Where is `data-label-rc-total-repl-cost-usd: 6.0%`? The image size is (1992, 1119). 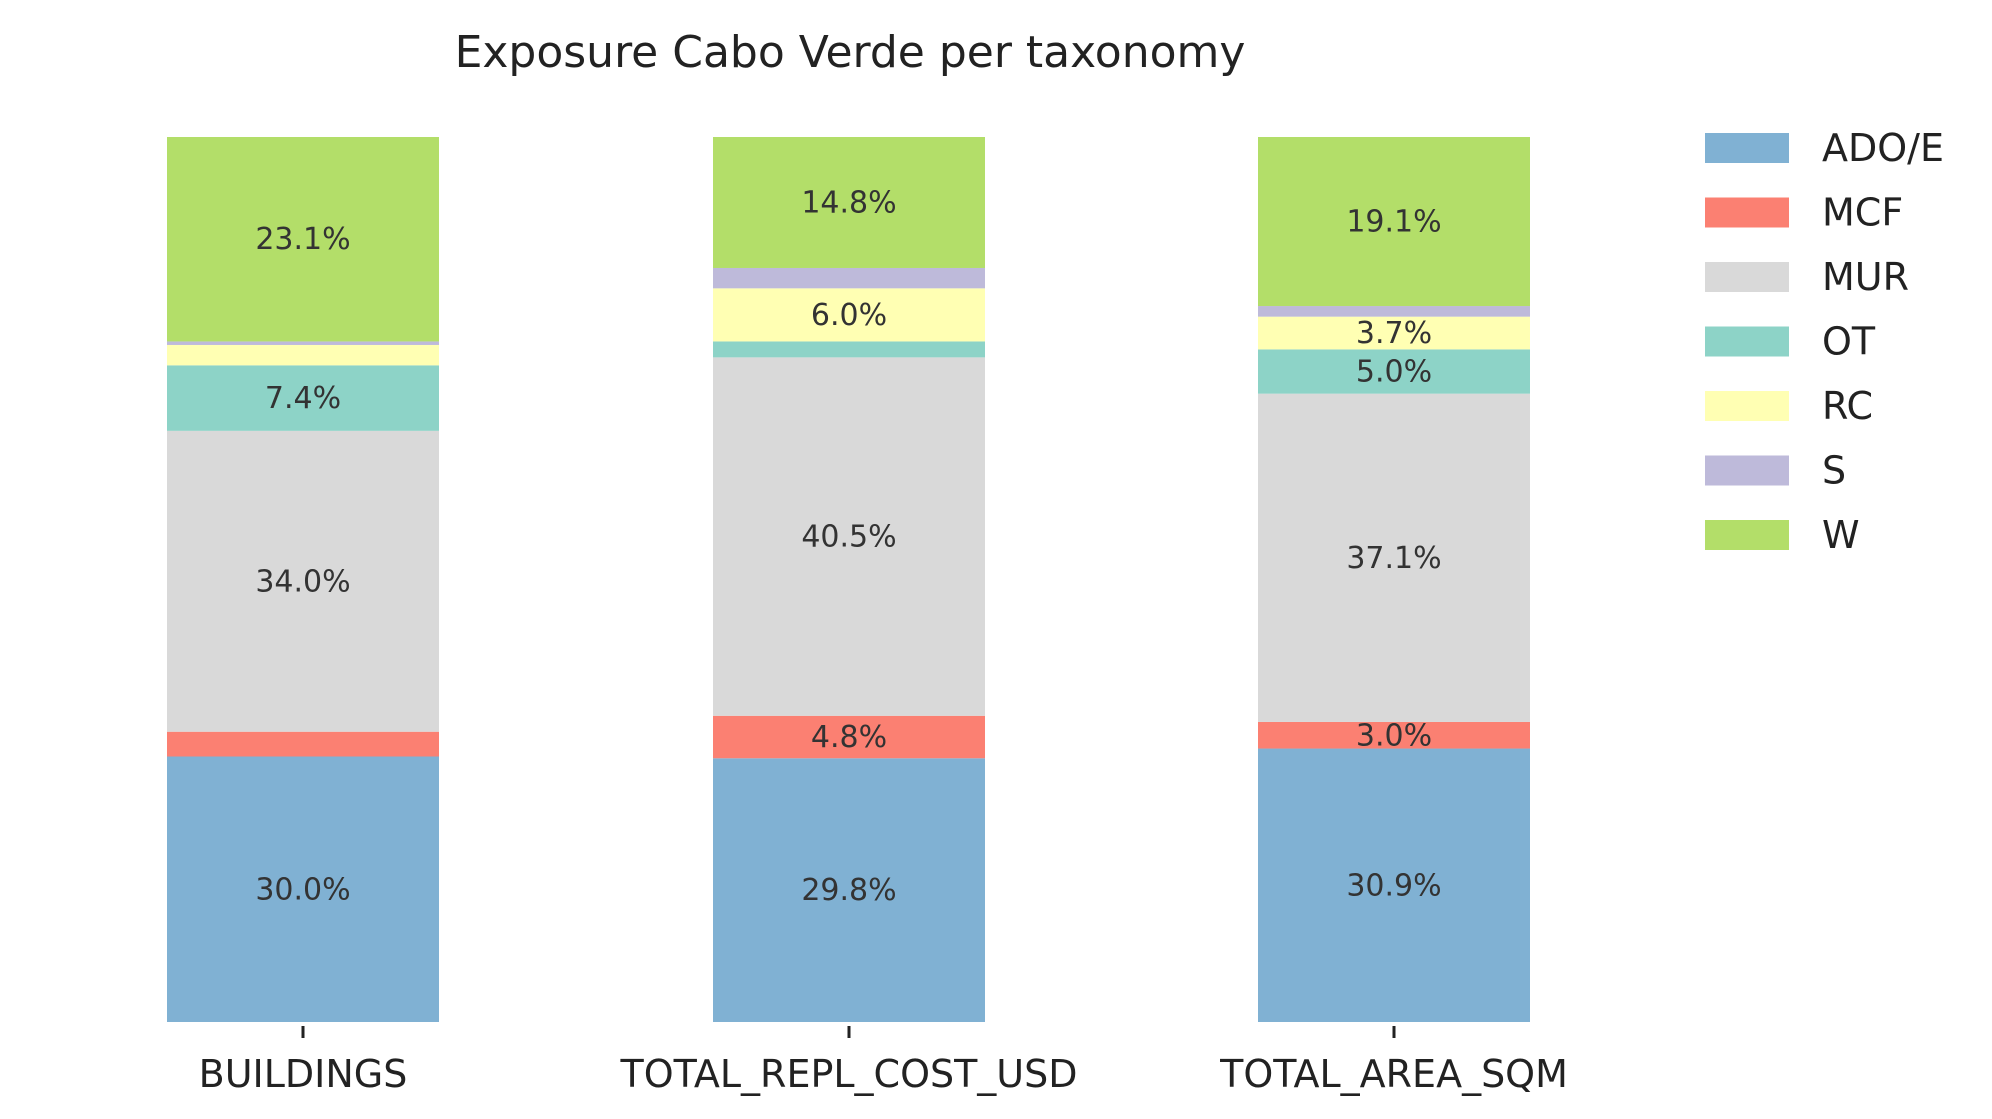
data-label-rc-total-repl-cost-usd: 6.0% is located at coordinates (849, 315).